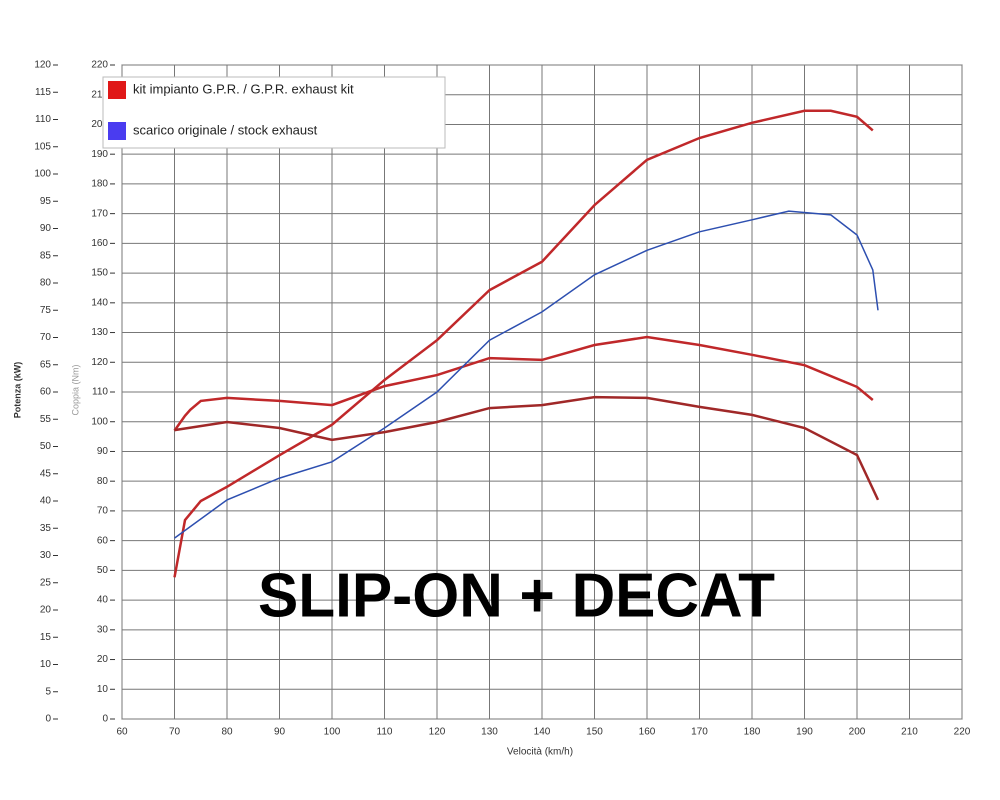  I want to click on x-tick-label: 190, so click(804, 732).